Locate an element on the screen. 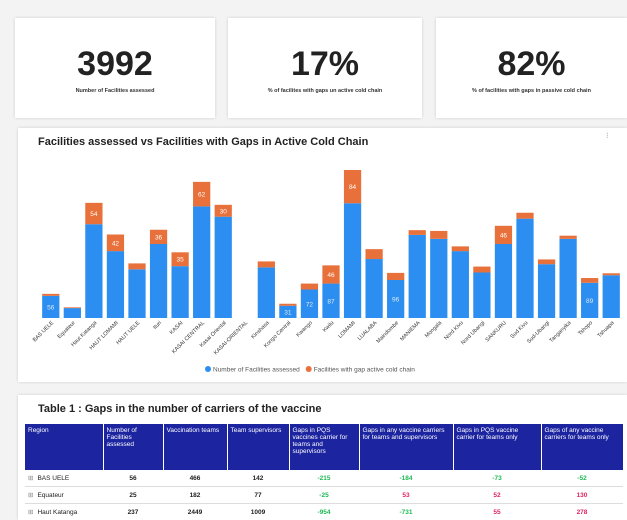  cell-text: 142 is located at coordinates (258, 478).